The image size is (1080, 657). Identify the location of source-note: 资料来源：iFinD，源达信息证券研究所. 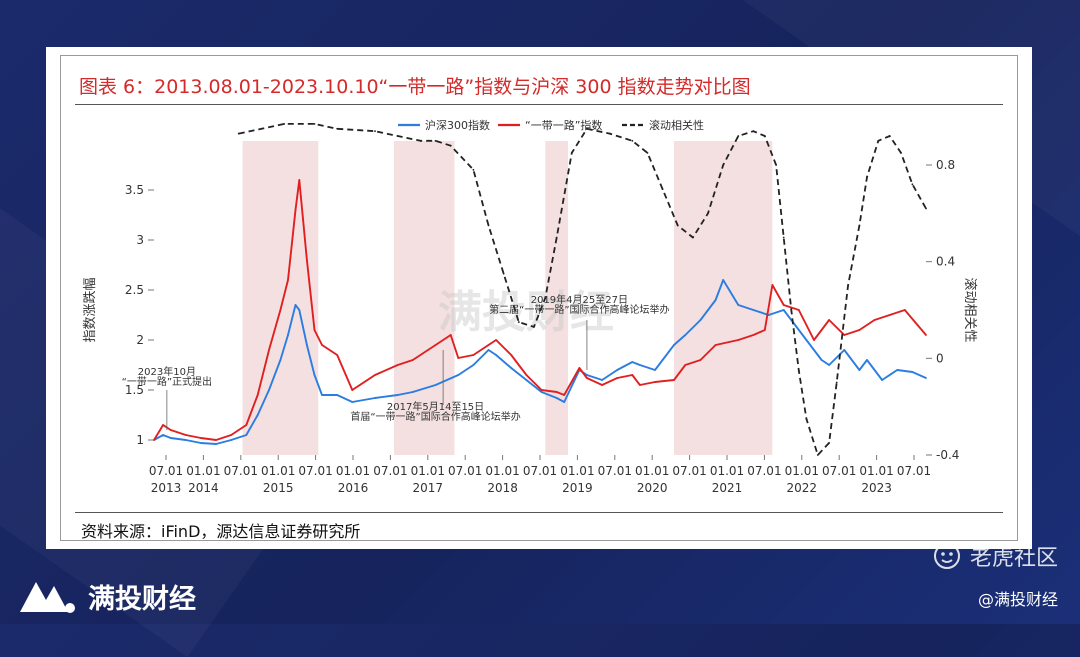
(221, 531).